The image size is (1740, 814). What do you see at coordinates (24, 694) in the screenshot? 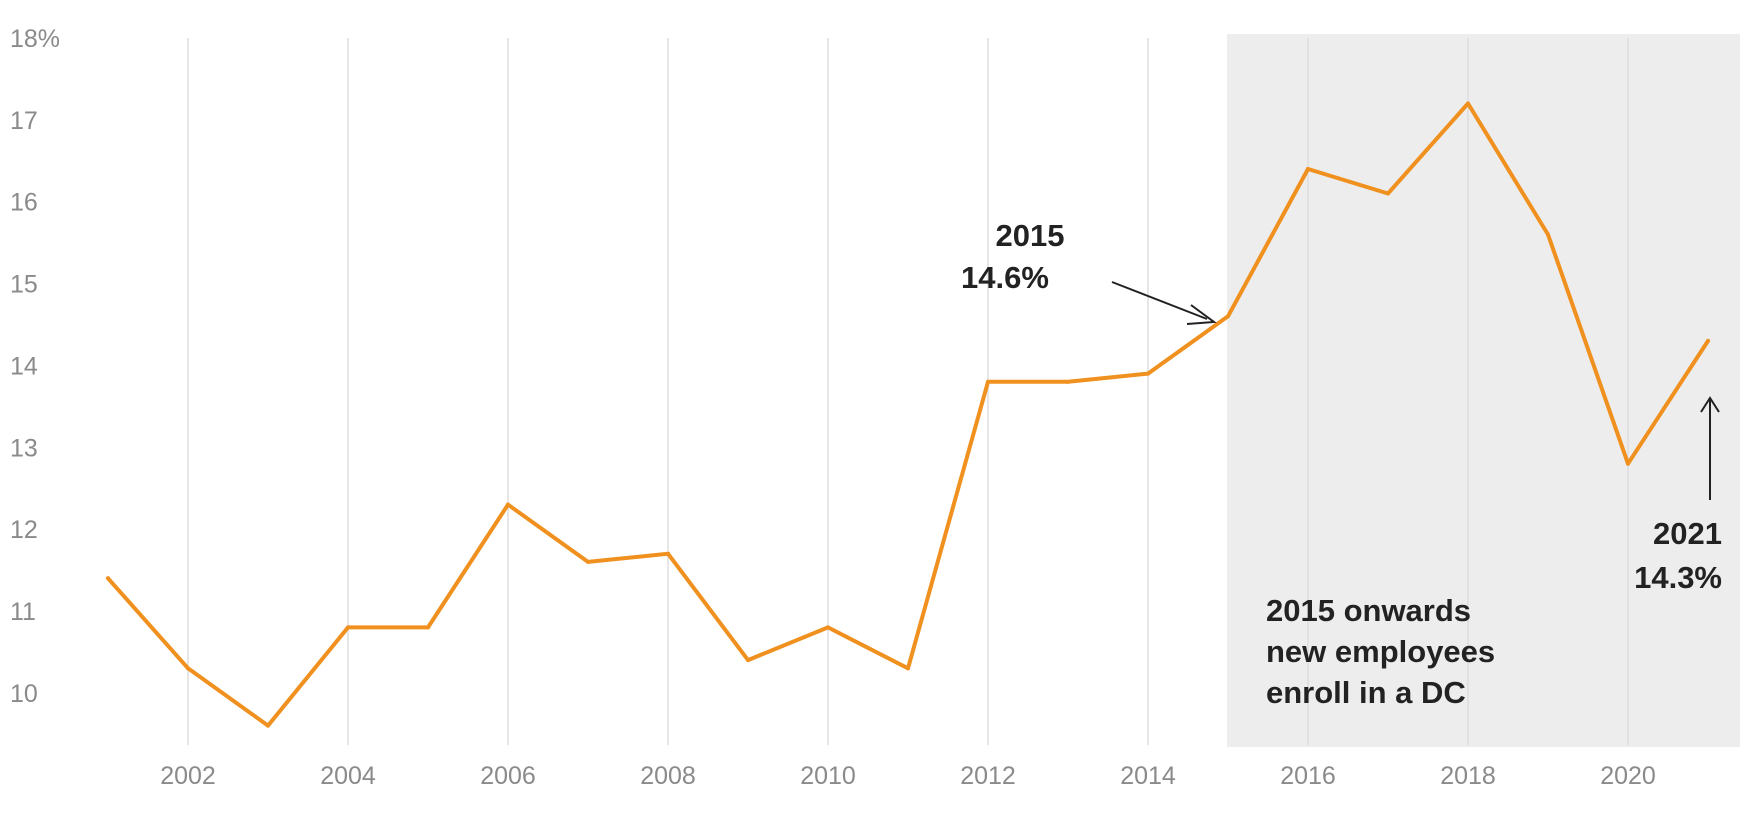
I see `y-tick-label: 10` at bounding box center [24, 694].